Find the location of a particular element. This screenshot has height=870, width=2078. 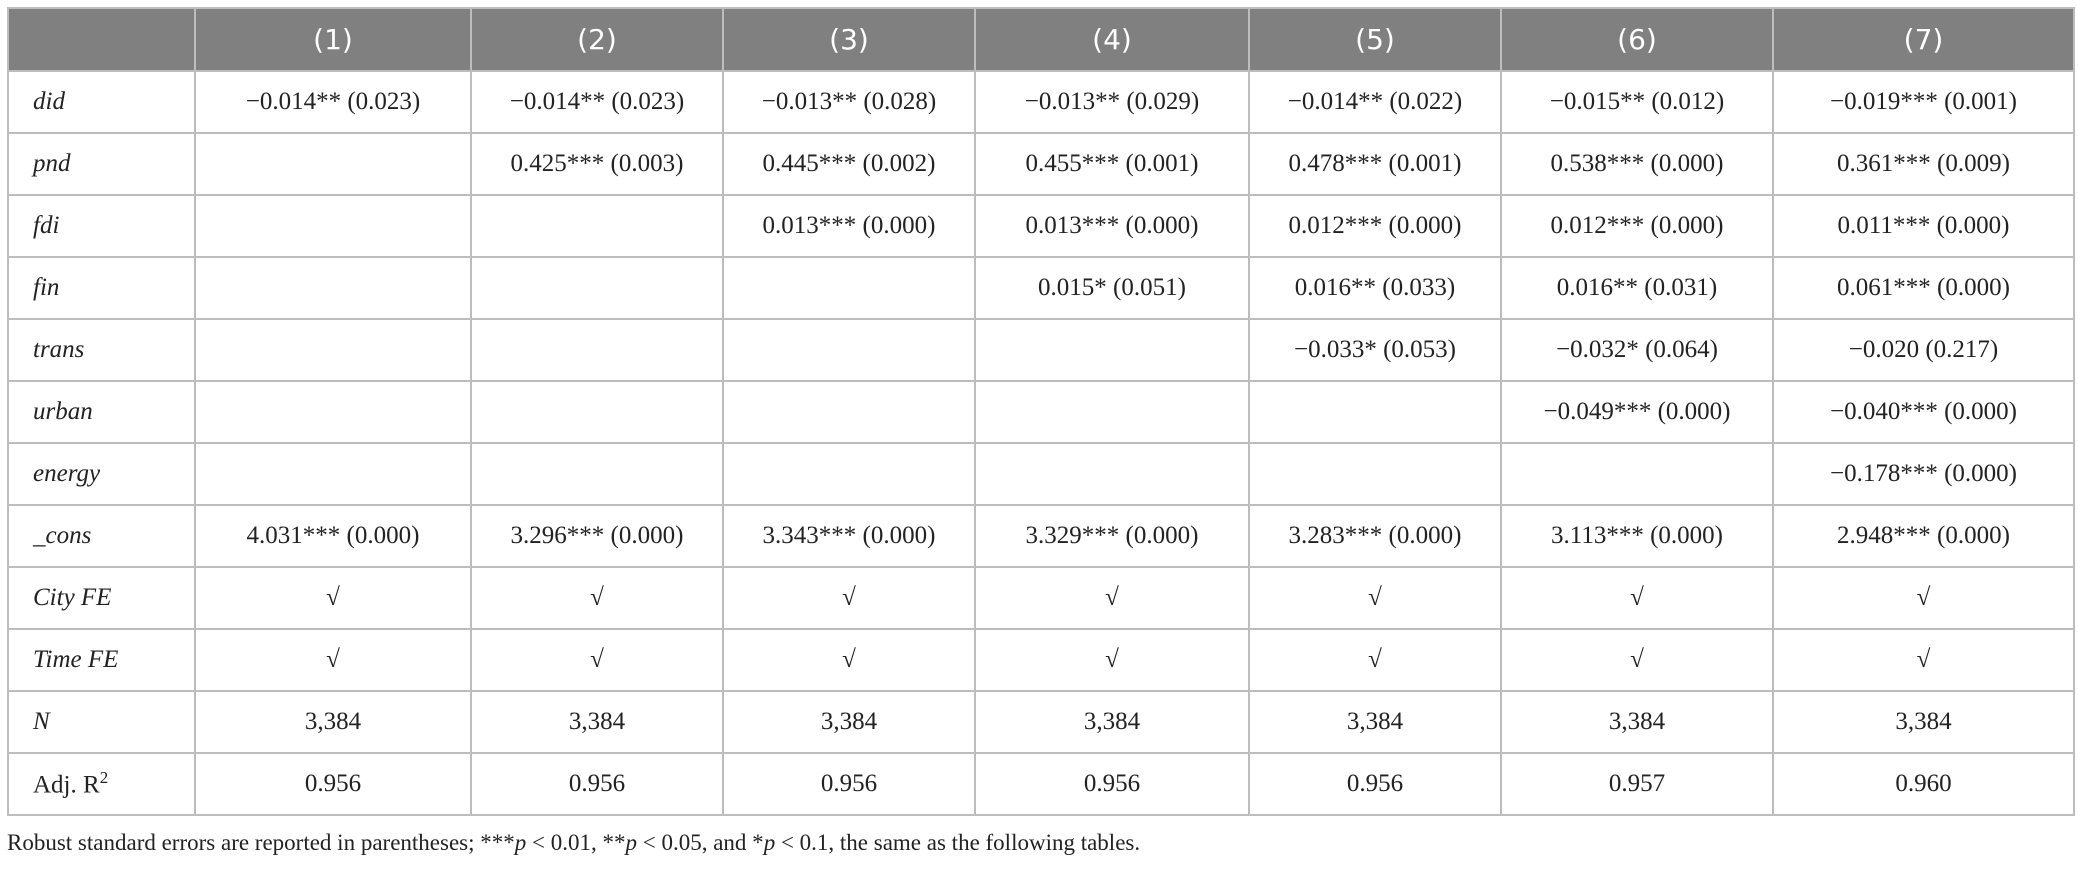

column-header: (7) is located at coordinates (1923, 39).